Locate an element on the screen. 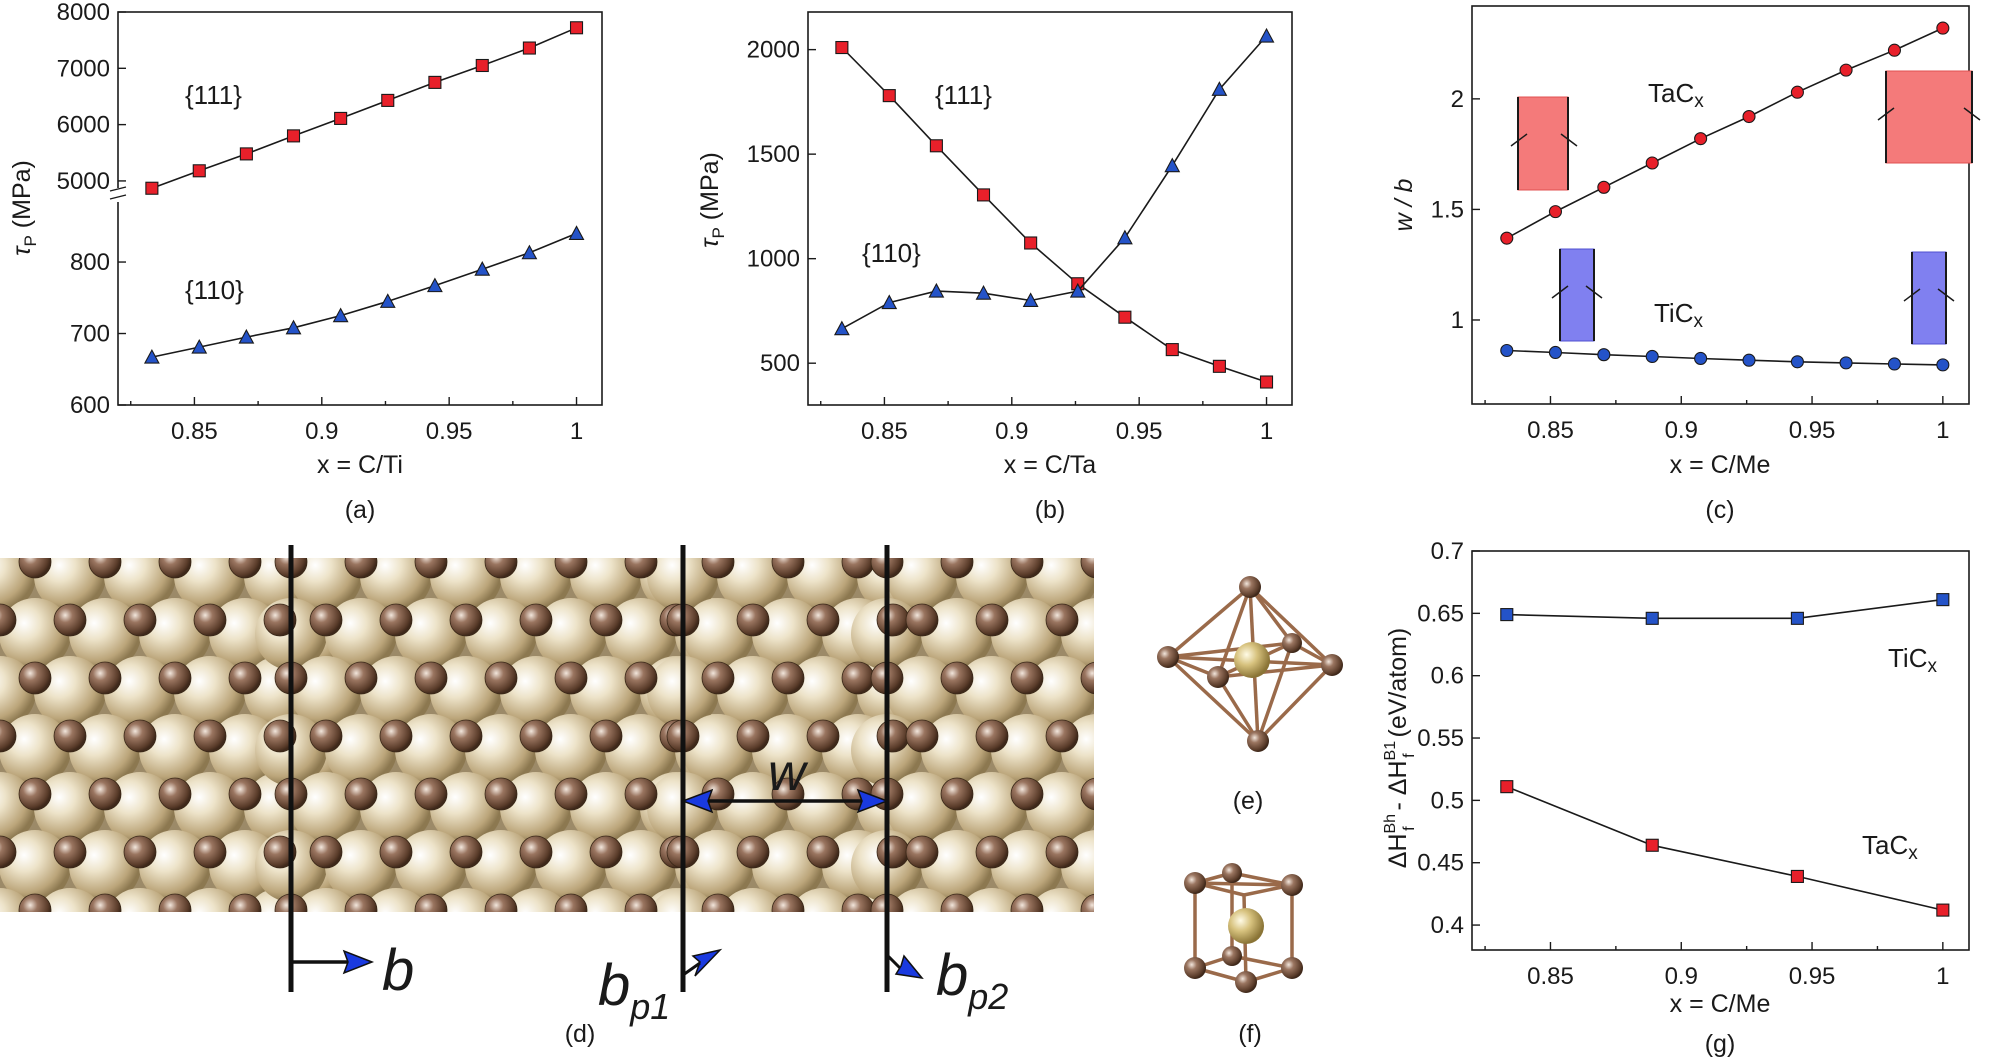  y-axis-label: τP (MPa) is located at coordinates (24, 208).